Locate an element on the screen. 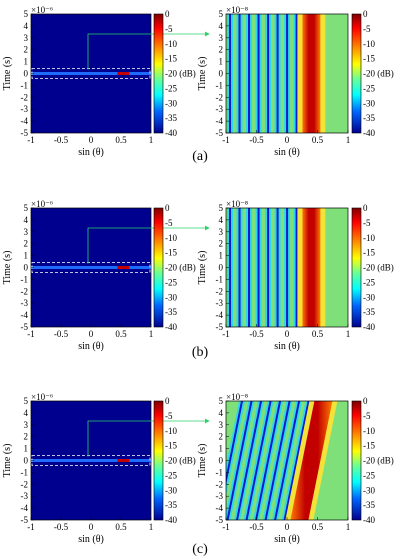 The width and height of the screenshot is (400, 560). left-x-tick-label: -1 is located at coordinates (31, 334).